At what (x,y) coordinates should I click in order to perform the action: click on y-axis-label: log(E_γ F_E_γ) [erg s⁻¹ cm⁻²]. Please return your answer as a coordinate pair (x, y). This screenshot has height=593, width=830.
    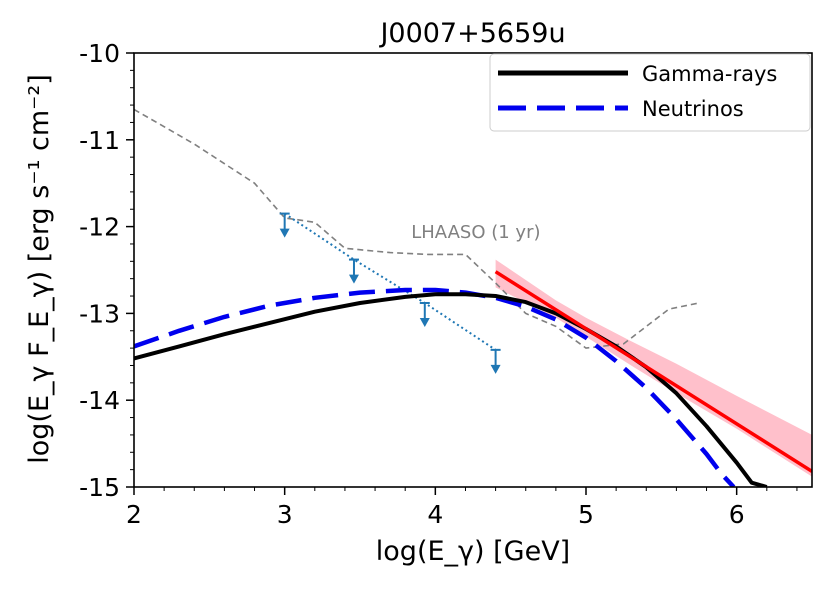
    Looking at the image, I should click on (39, 268).